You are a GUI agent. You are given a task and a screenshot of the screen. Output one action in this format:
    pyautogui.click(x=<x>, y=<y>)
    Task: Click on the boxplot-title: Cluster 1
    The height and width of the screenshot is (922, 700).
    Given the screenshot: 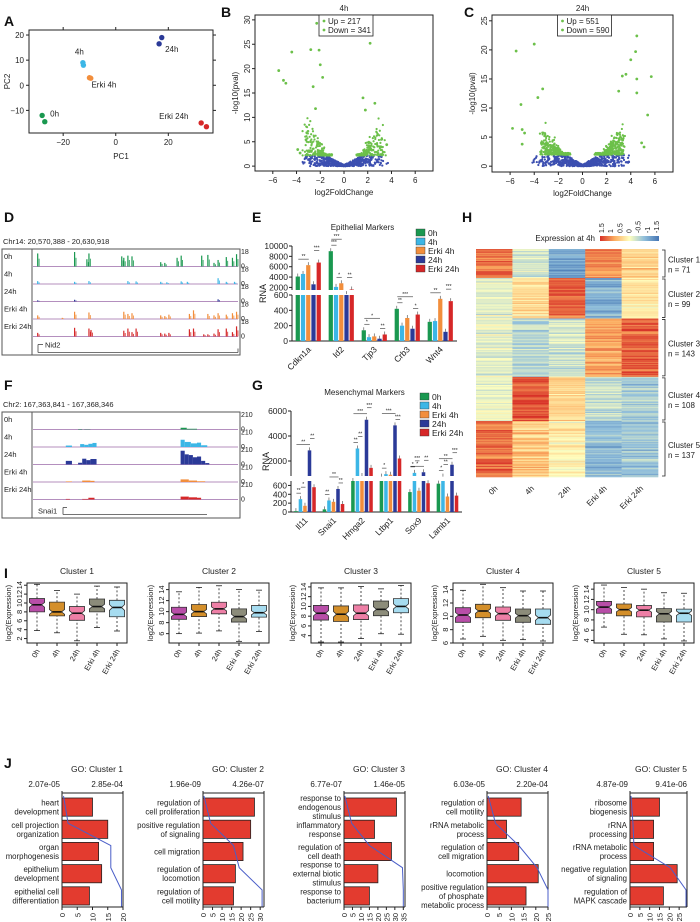 What is the action you would take?
    pyautogui.click(x=77, y=571)
    